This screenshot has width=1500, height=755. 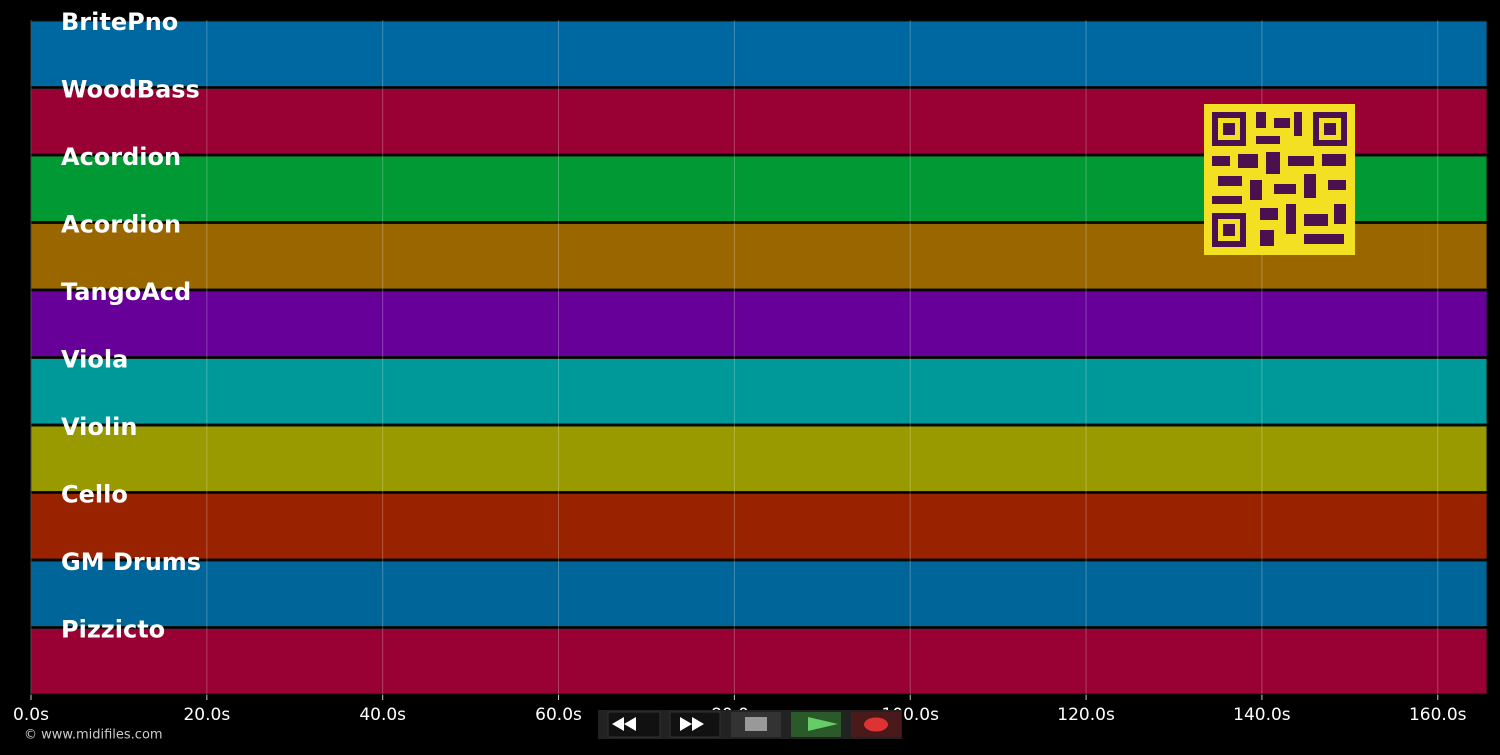 What do you see at coordinates (99, 427) in the screenshot?
I see `track-name: Violin` at bounding box center [99, 427].